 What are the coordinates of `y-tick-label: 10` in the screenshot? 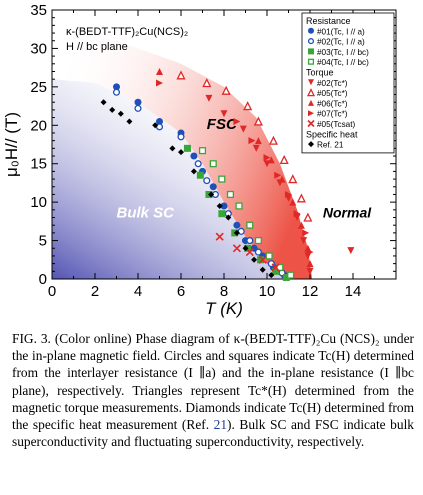 It's located at (38, 202).